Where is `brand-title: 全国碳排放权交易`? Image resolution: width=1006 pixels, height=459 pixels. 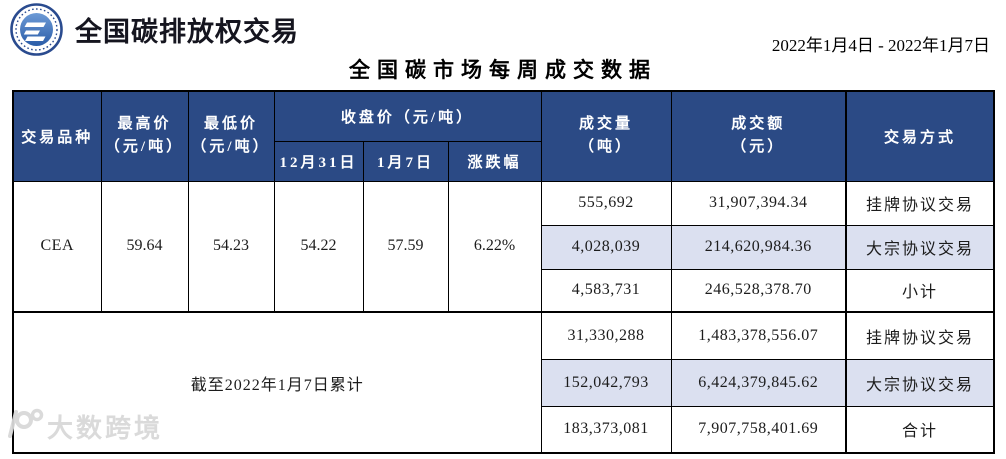 brand-title: 全国碳排放权交易 is located at coordinates (187, 32).